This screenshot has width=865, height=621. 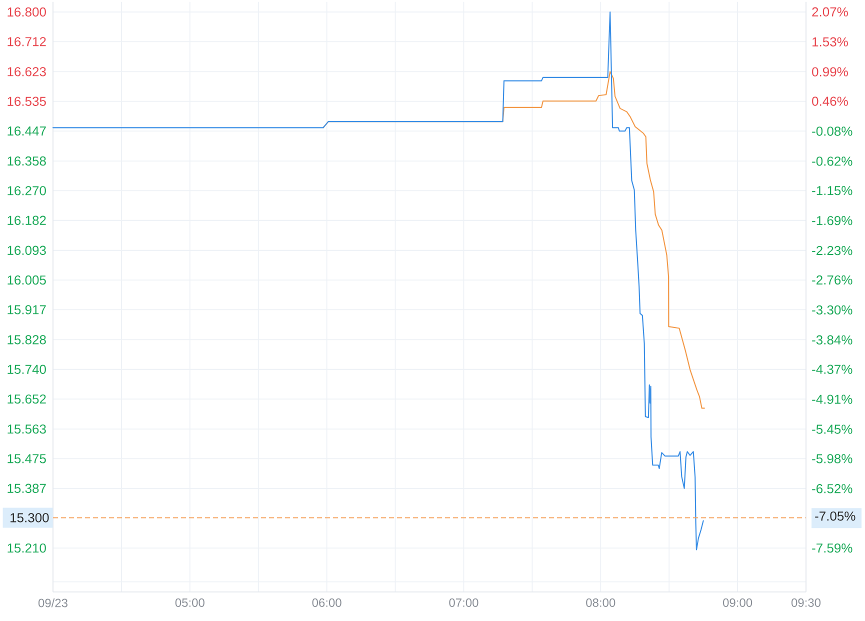 What do you see at coordinates (832, 161) in the screenshot?
I see `y2-tick-label: -0.62%` at bounding box center [832, 161].